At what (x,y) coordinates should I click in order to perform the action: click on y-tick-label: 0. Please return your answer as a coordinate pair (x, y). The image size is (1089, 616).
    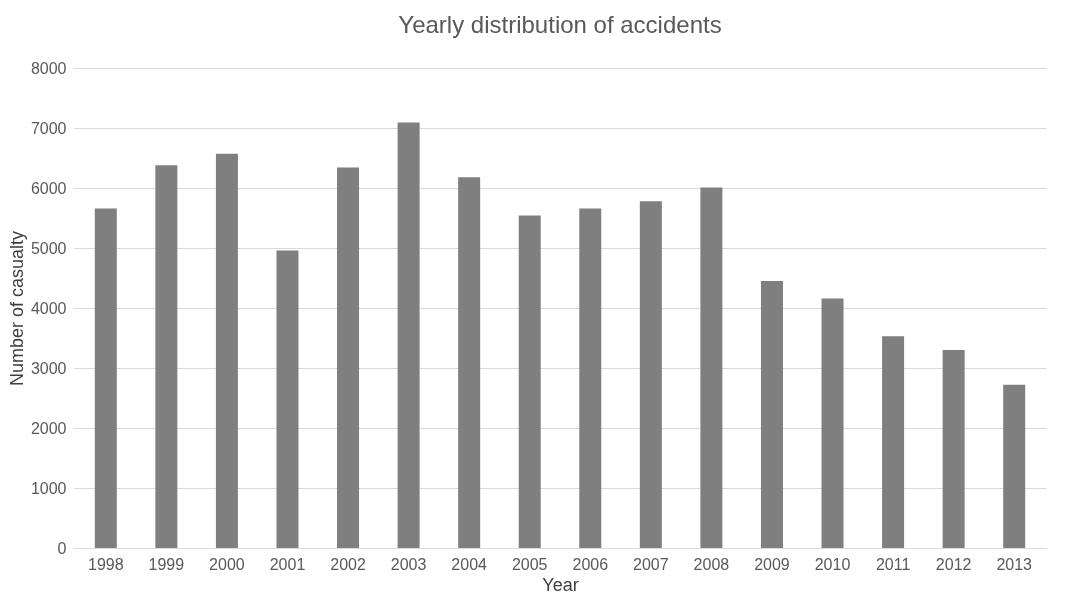
    Looking at the image, I should click on (62, 548).